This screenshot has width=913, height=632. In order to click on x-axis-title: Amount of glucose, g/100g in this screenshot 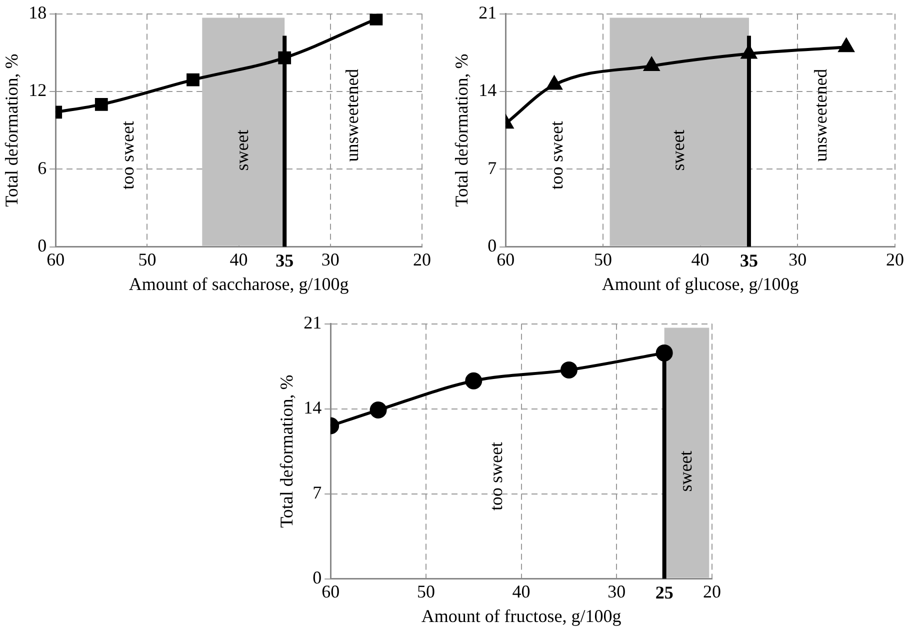, I will do `click(700, 284)`.